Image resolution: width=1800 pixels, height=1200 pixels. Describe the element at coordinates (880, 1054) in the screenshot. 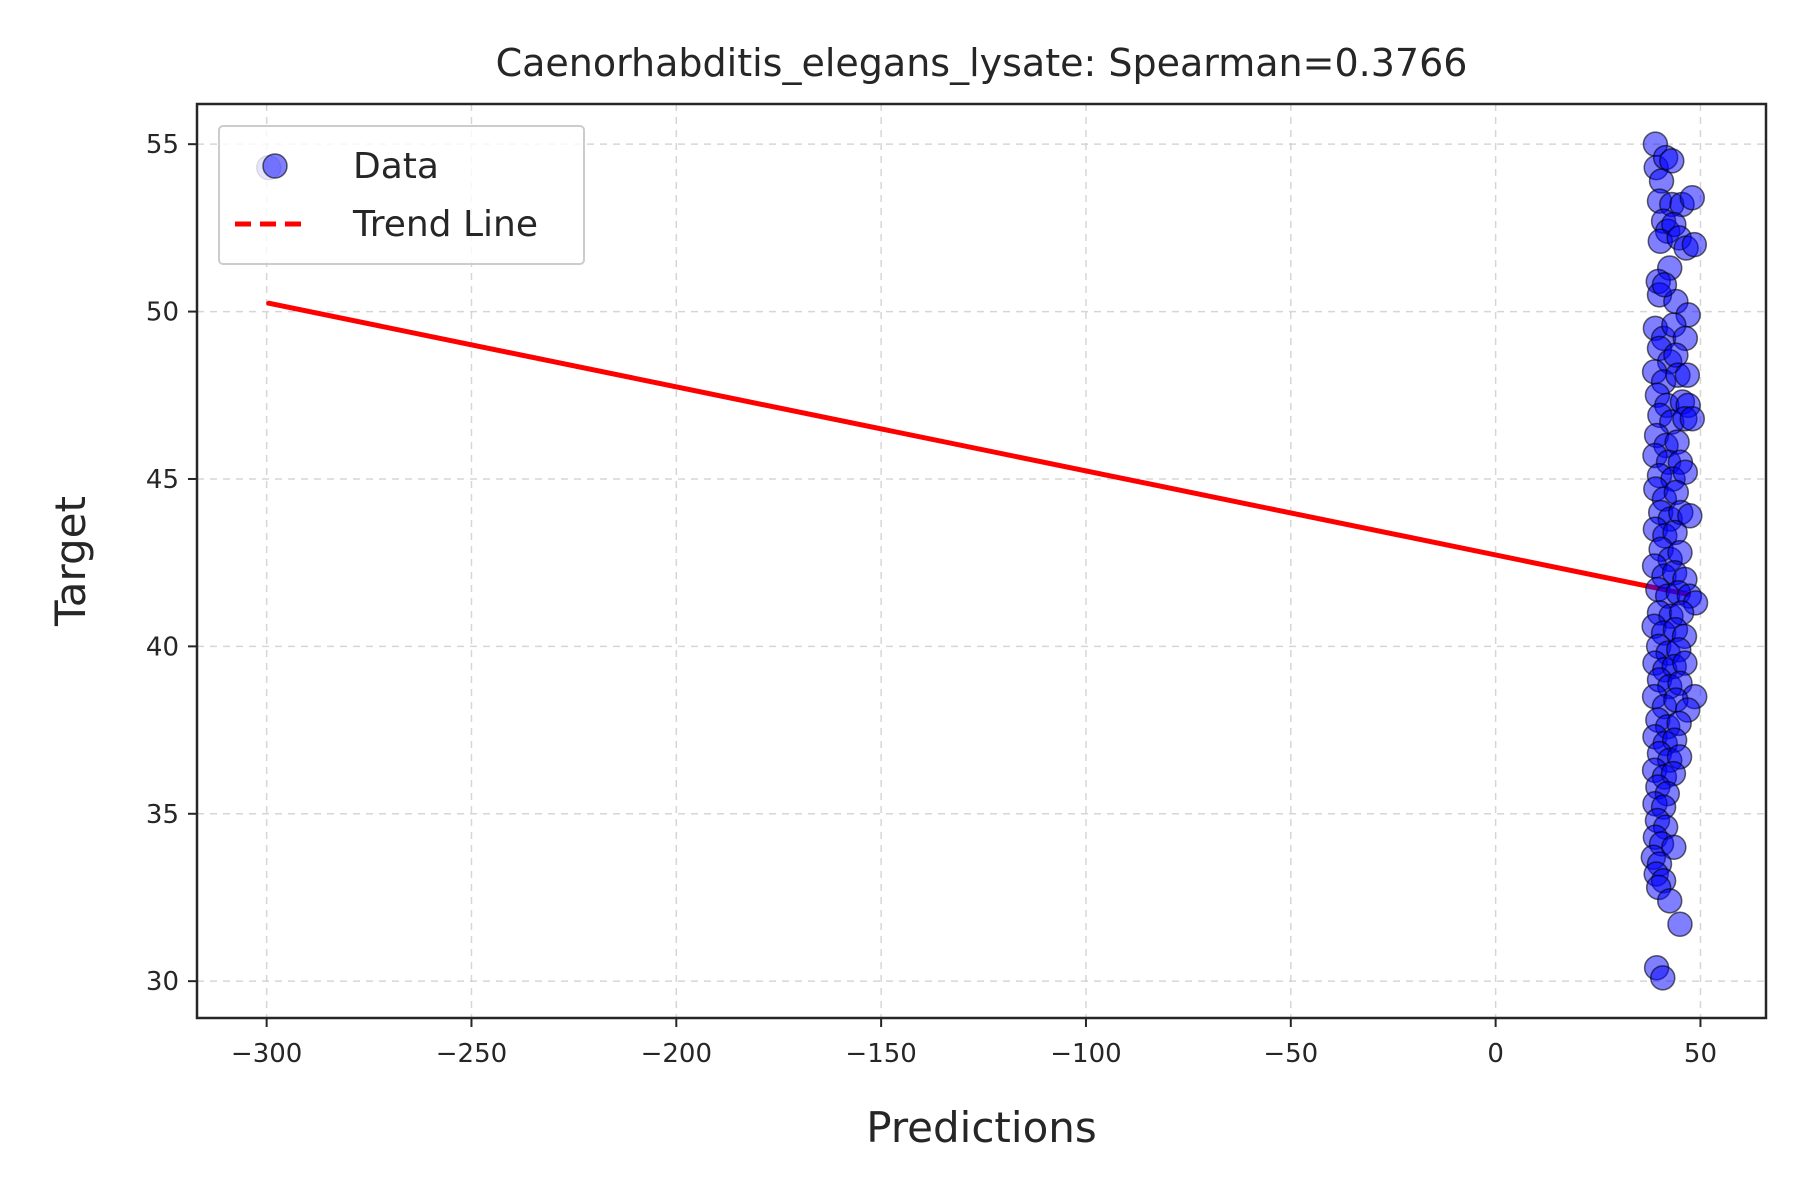

I see `x-tick-label: −150` at that location.